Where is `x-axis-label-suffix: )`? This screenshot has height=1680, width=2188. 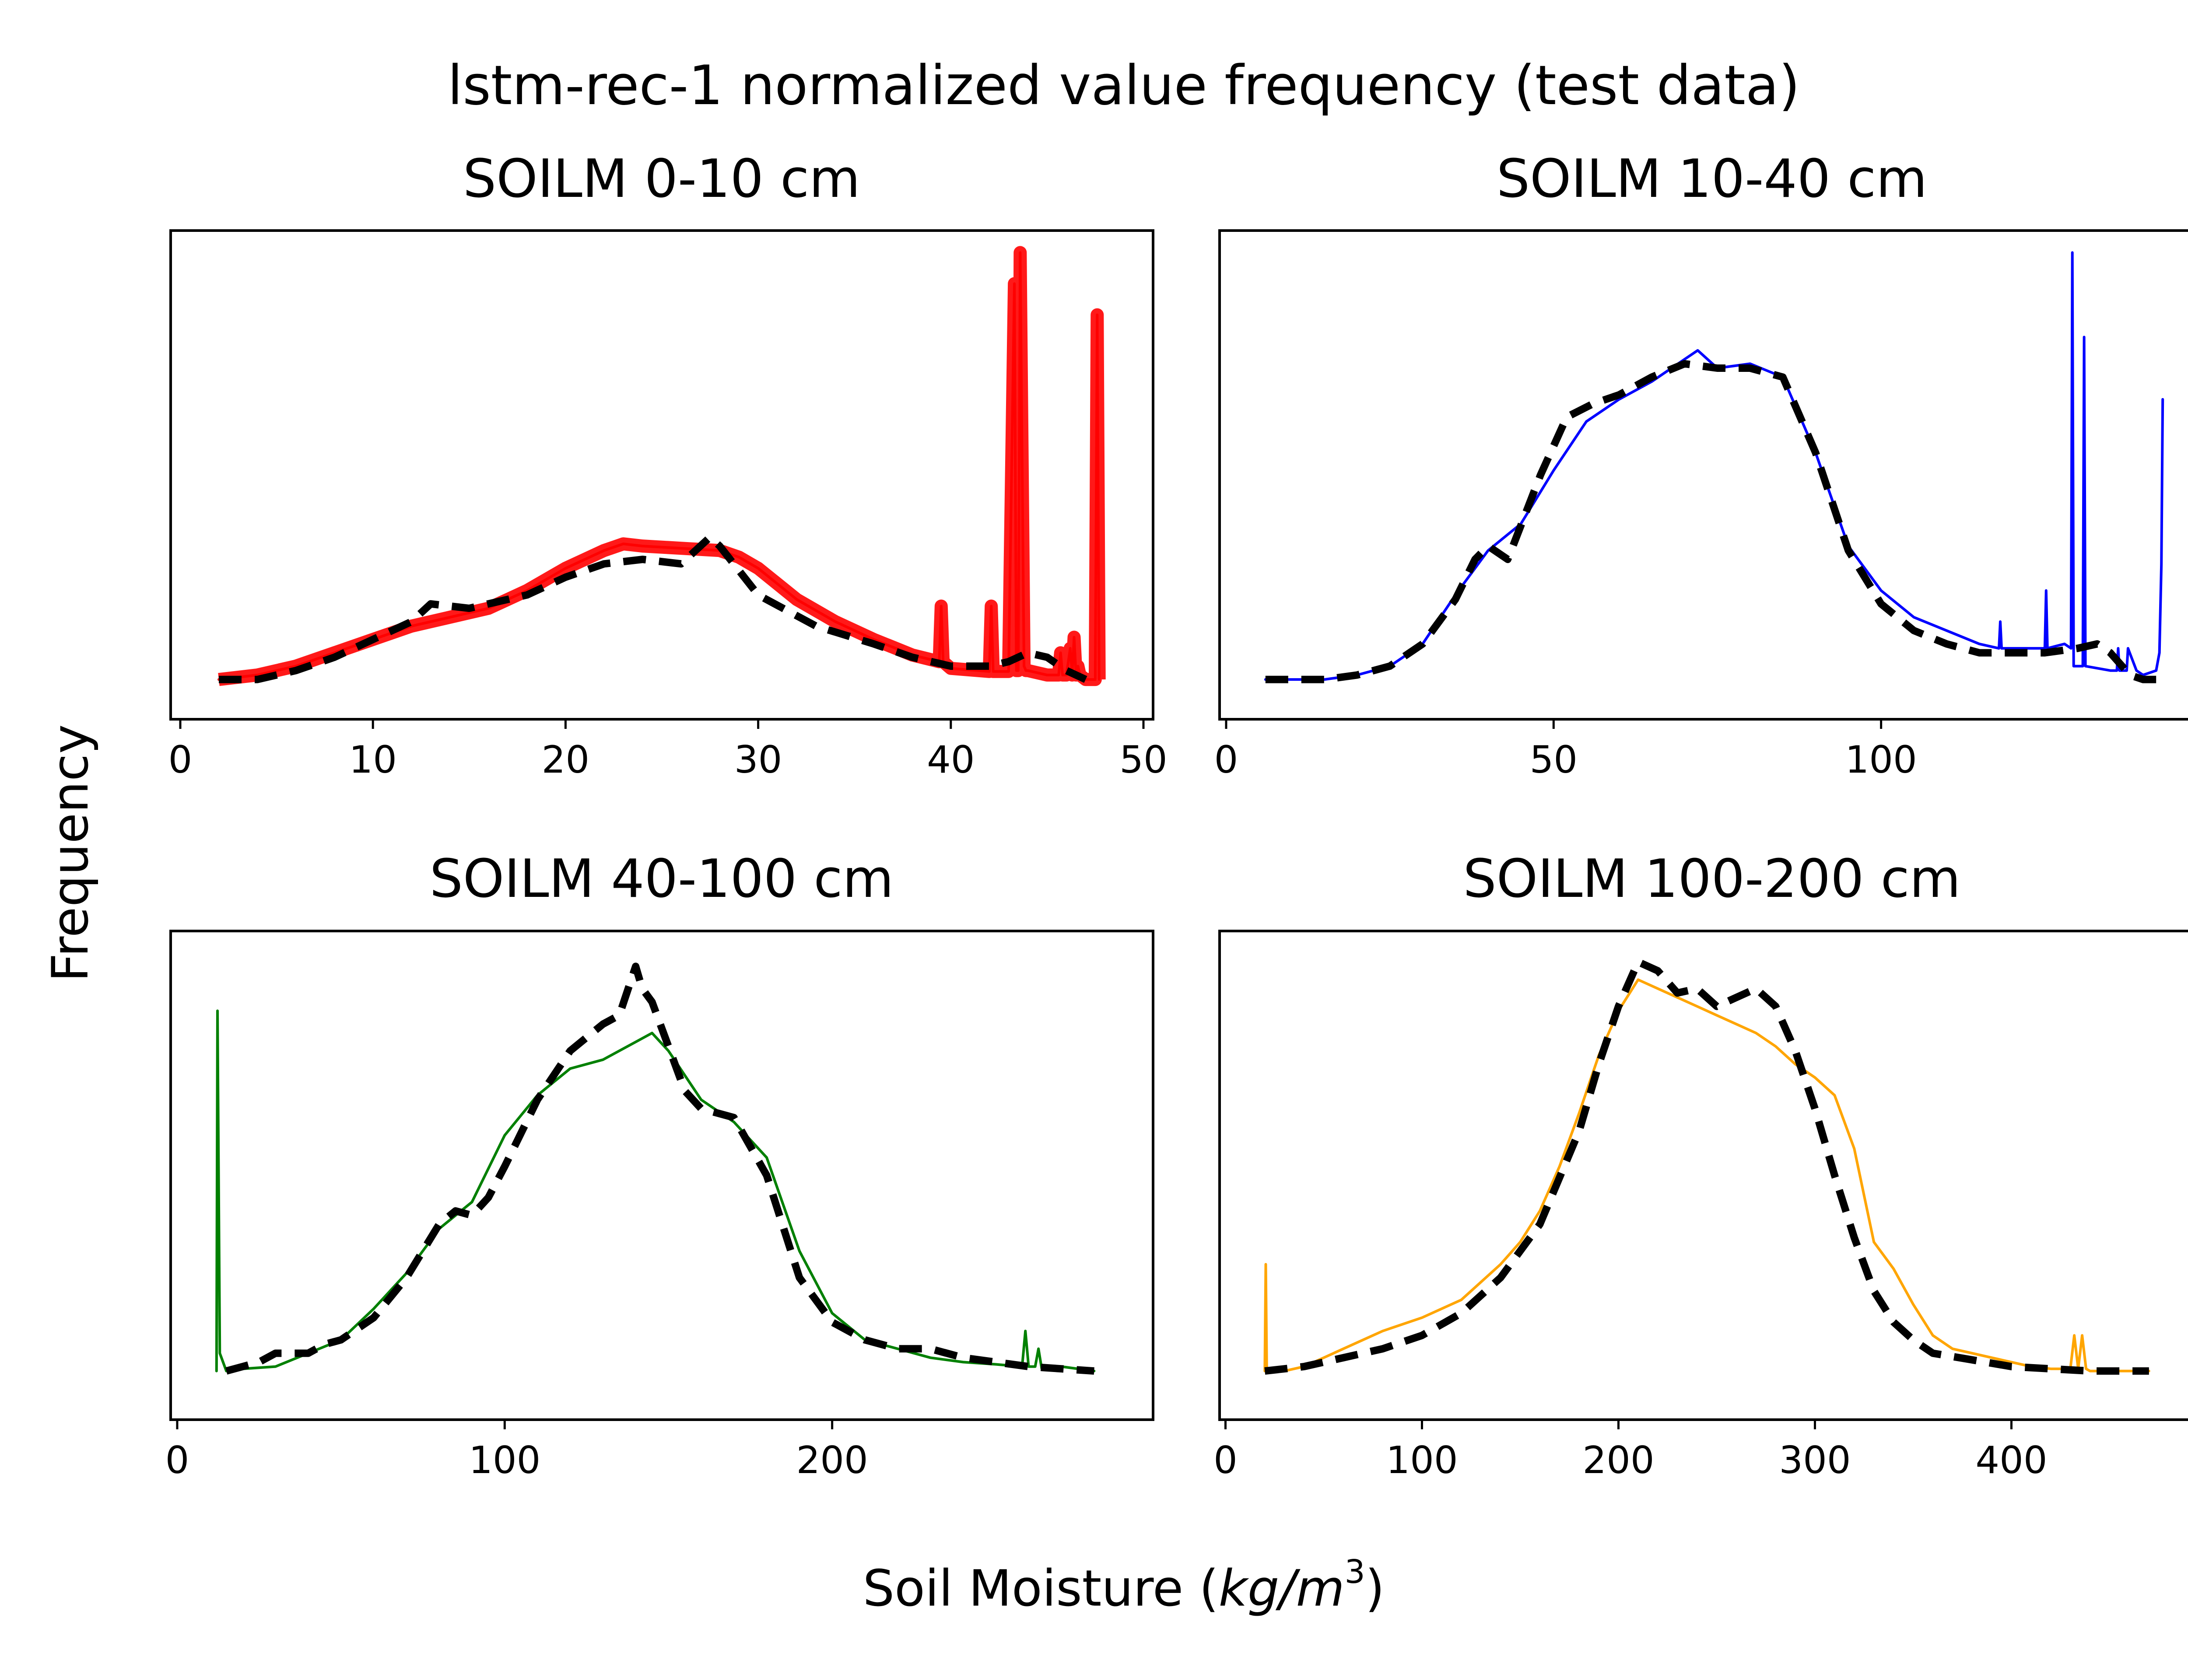
x-axis-label-suffix: ) is located at coordinates (1375, 1588).